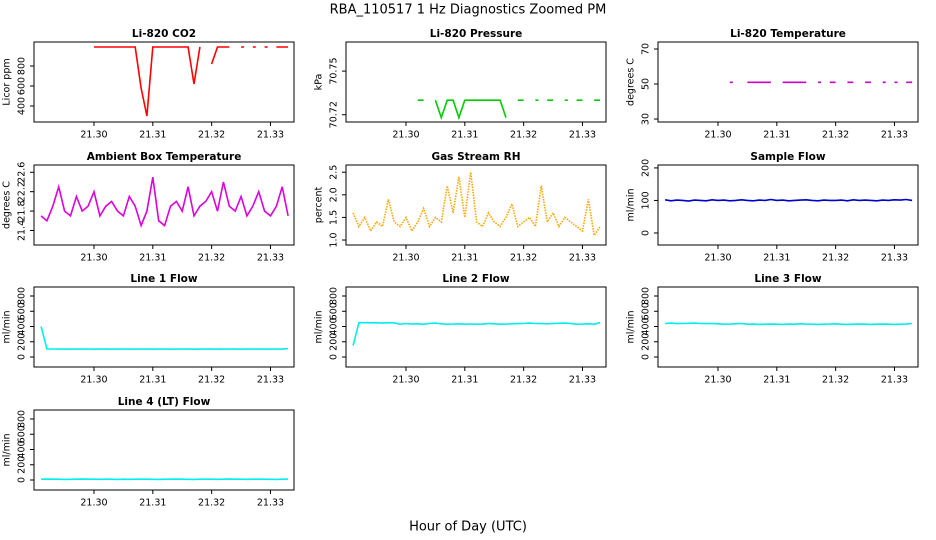  I want to click on y-tick-label: 2.0, so click(334, 194).